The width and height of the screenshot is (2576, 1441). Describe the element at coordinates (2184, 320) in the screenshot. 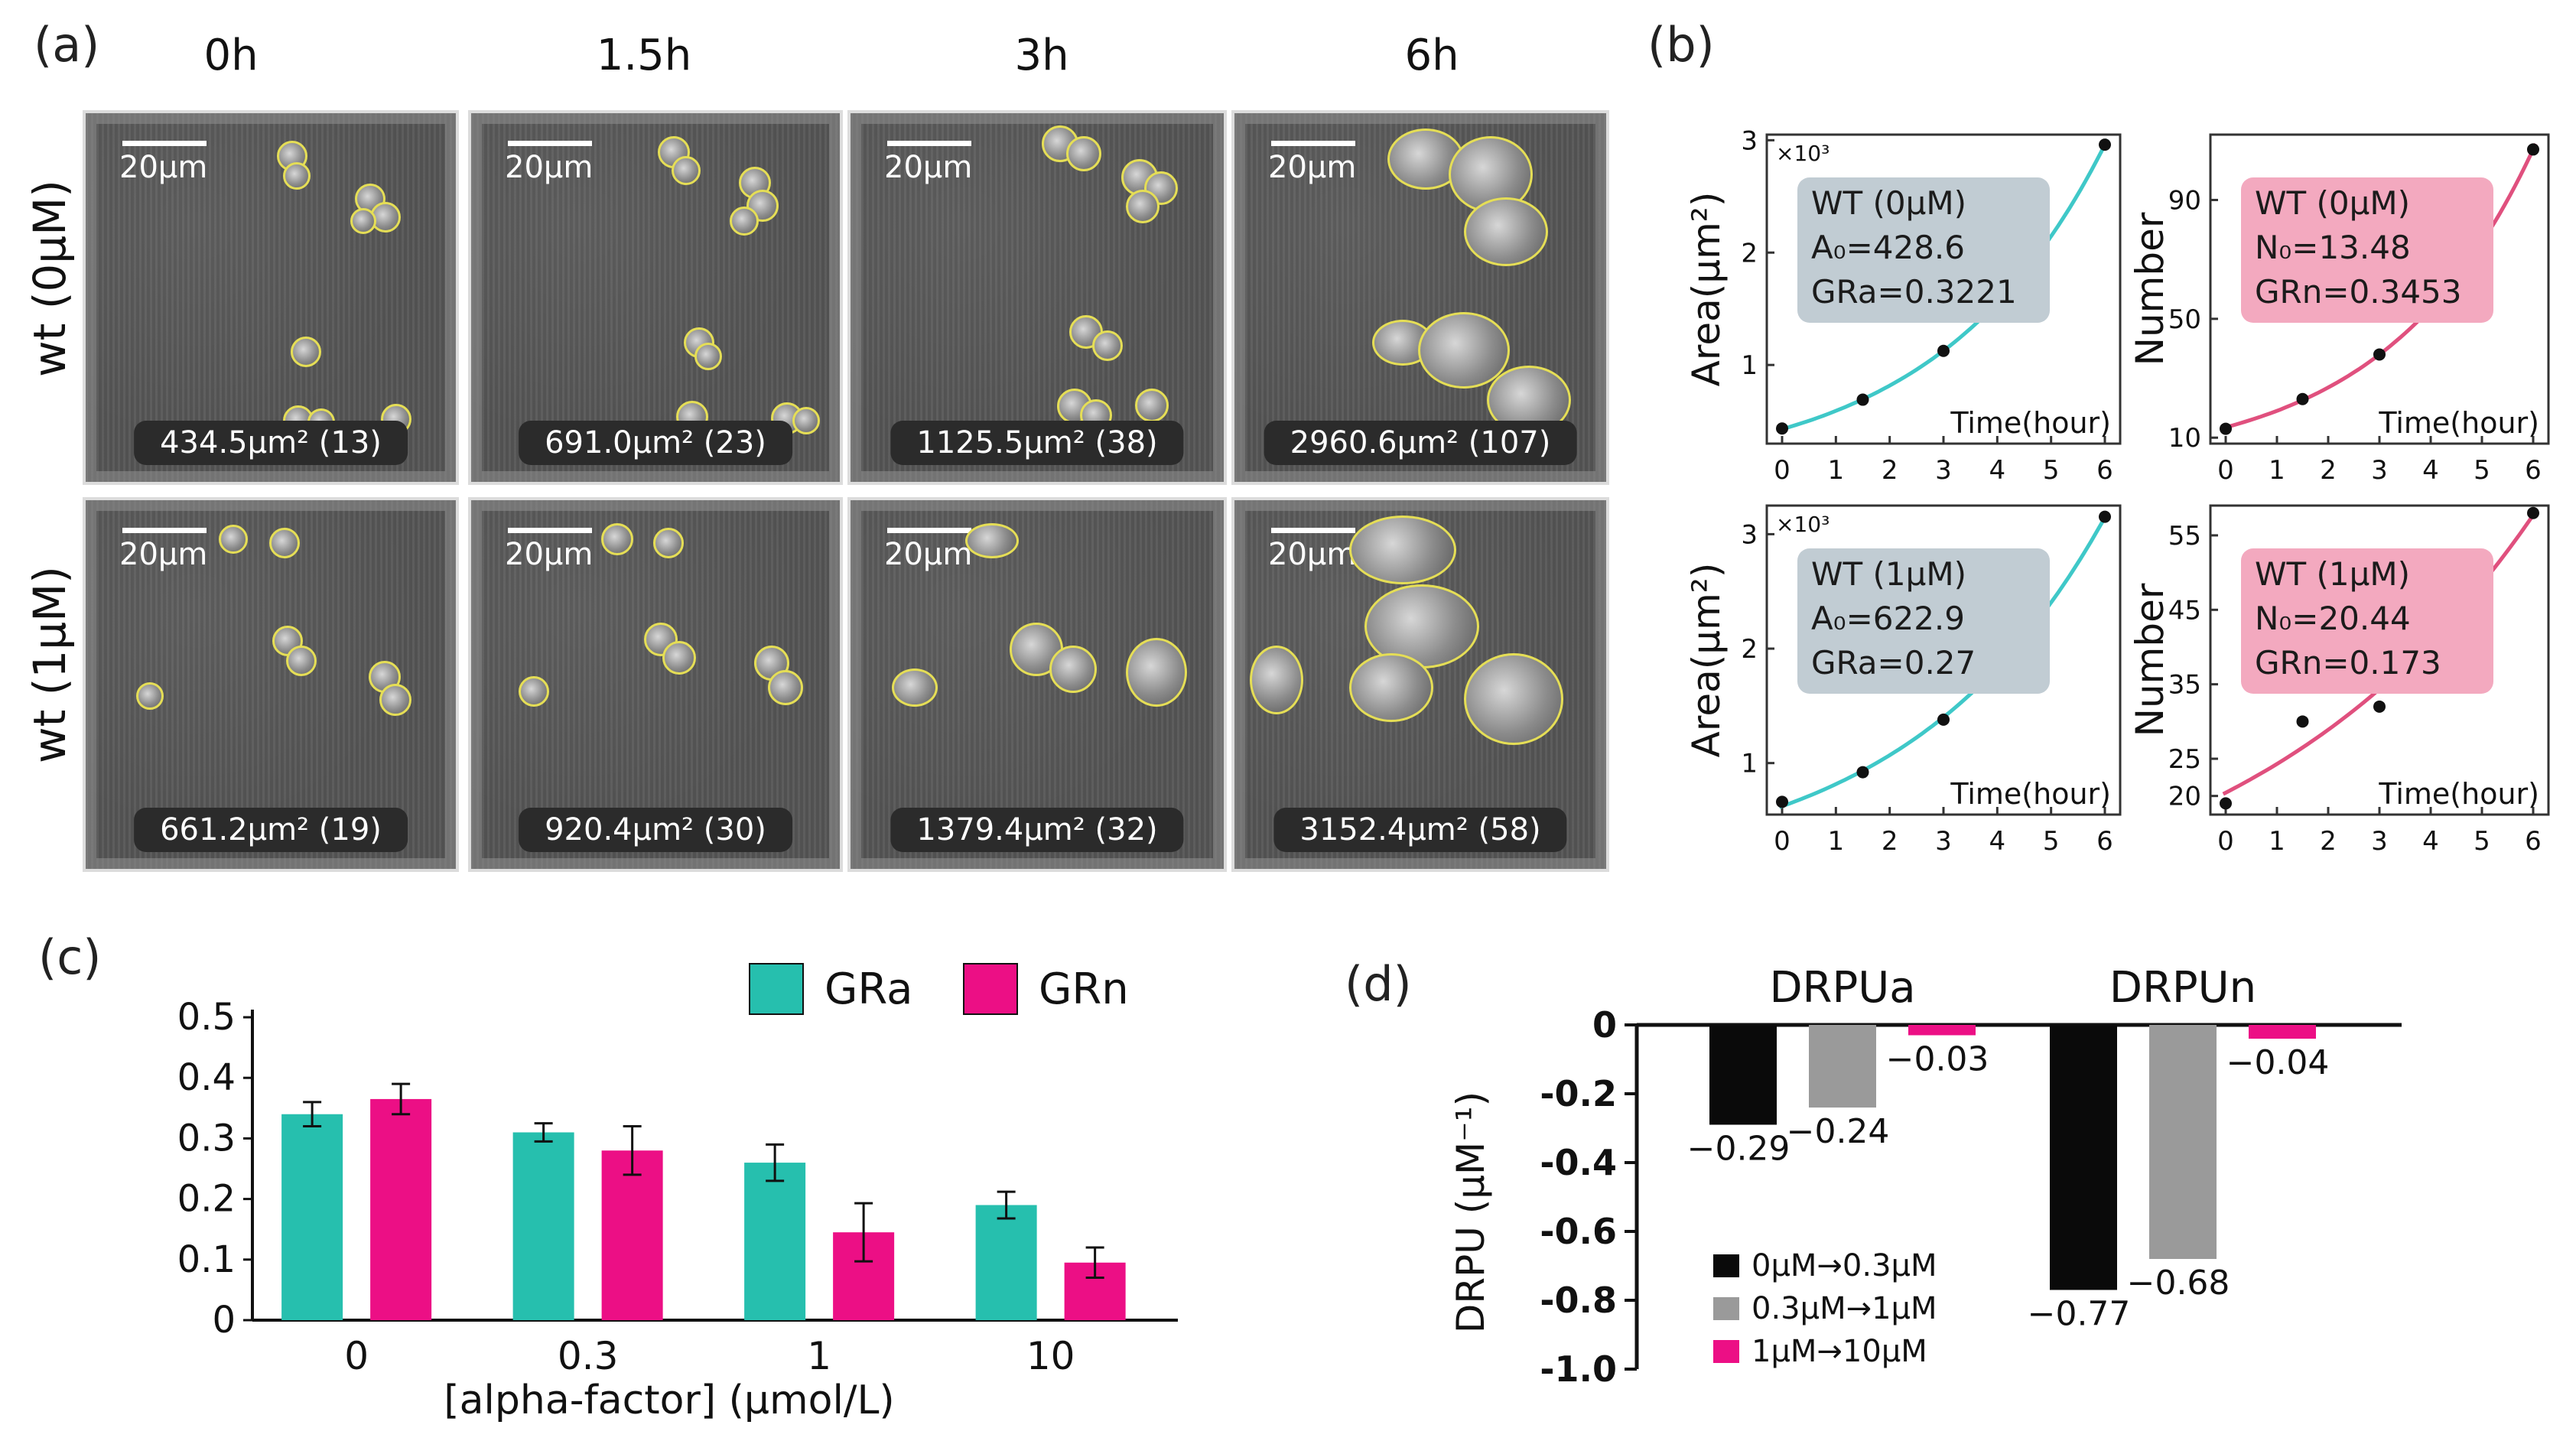

I see `y-tick-label: 50` at that location.